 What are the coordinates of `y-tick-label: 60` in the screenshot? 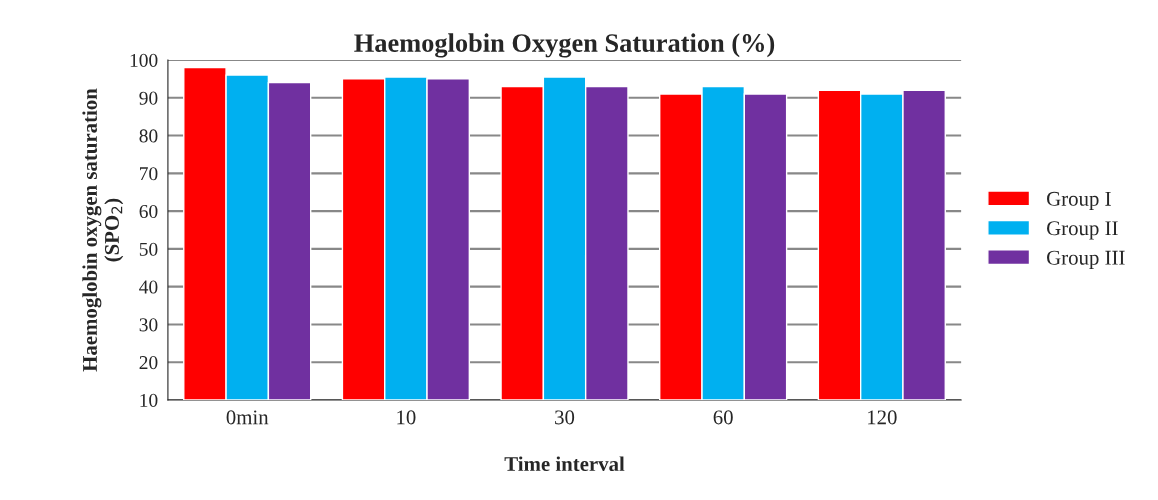 It's located at (148, 211).